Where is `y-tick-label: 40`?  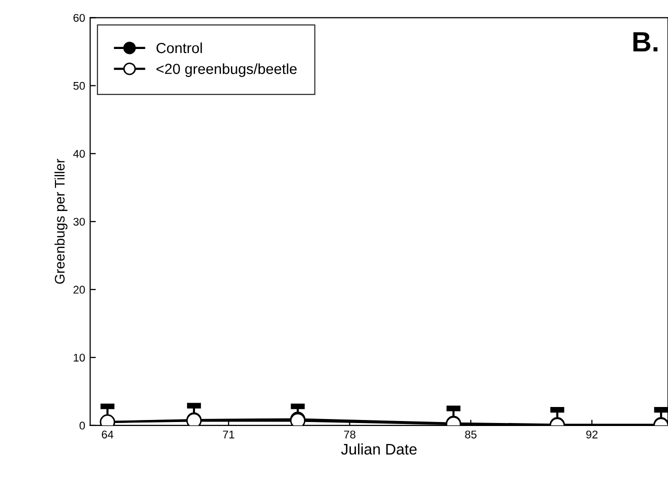 y-tick-label: 40 is located at coordinates (79, 154).